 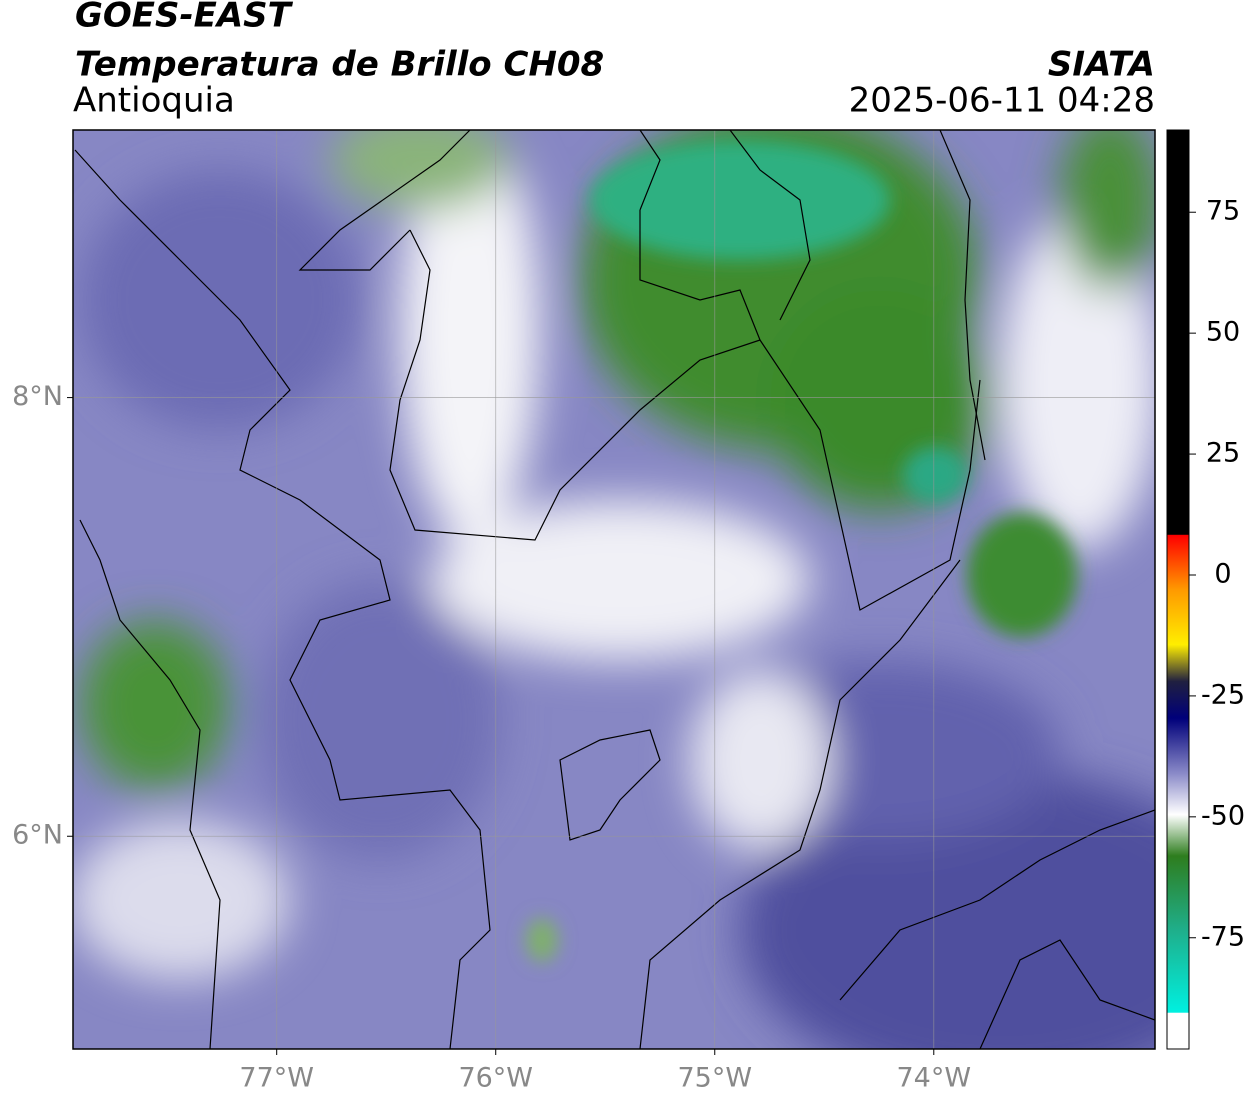 I want to click on source: SIATA, so click(x=1101, y=65).